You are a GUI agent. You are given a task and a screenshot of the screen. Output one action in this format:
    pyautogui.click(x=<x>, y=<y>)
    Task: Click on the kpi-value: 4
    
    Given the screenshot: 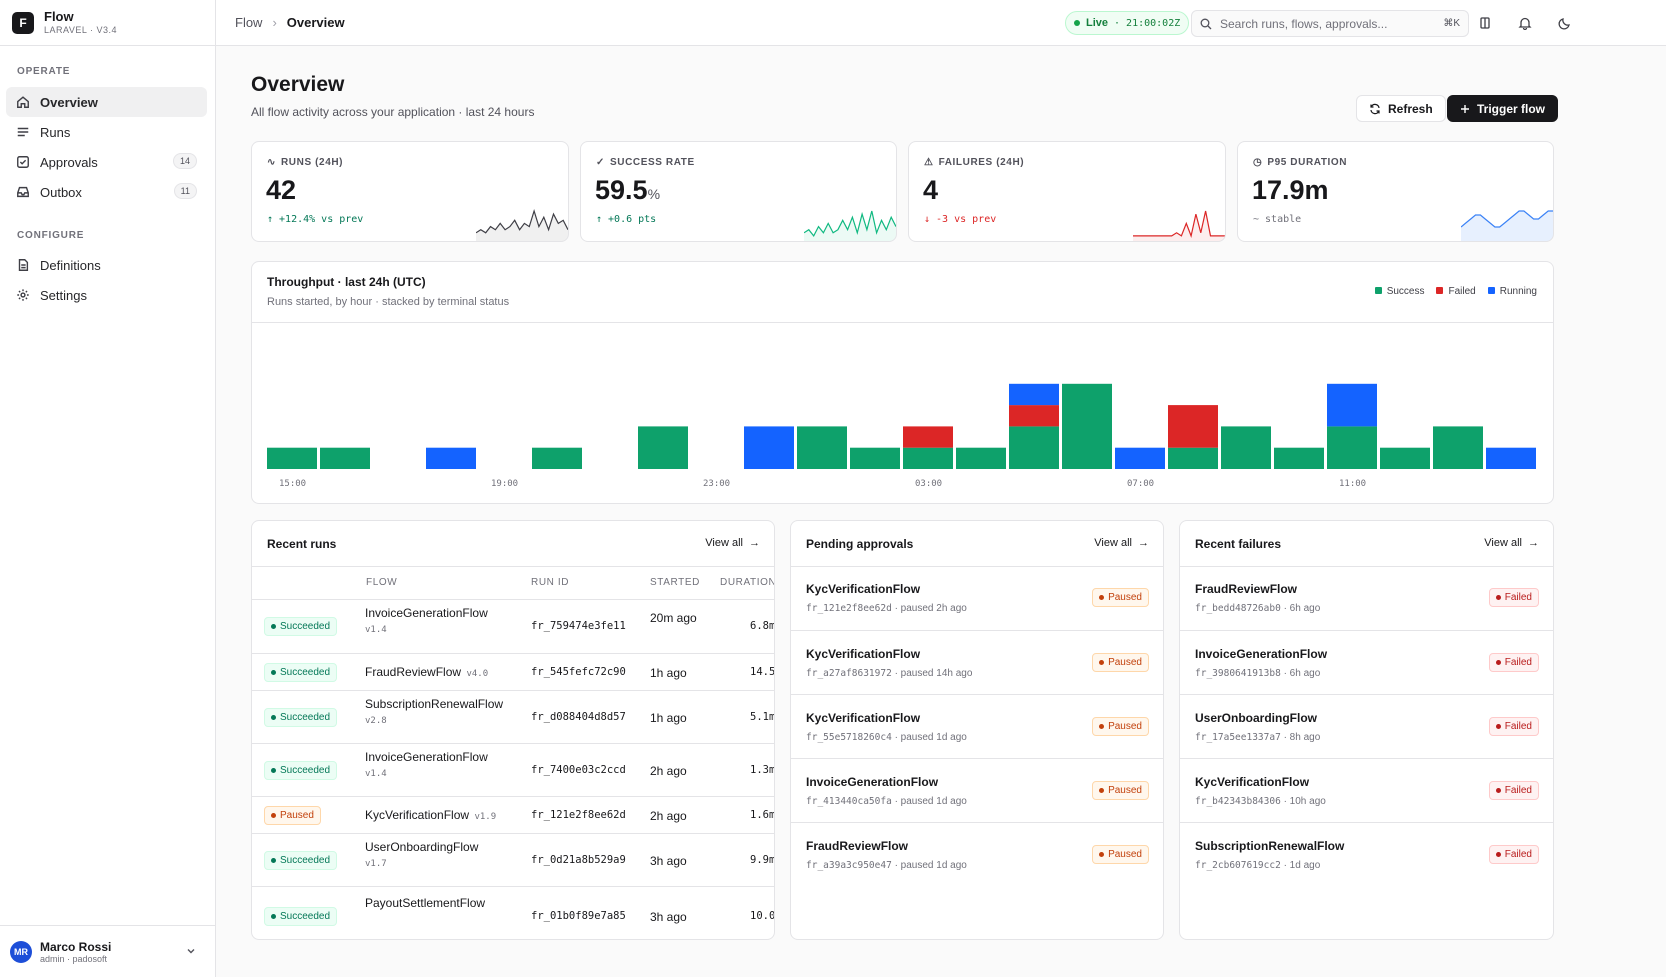 What is the action you would take?
    pyautogui.click(x=930, y=190)
    